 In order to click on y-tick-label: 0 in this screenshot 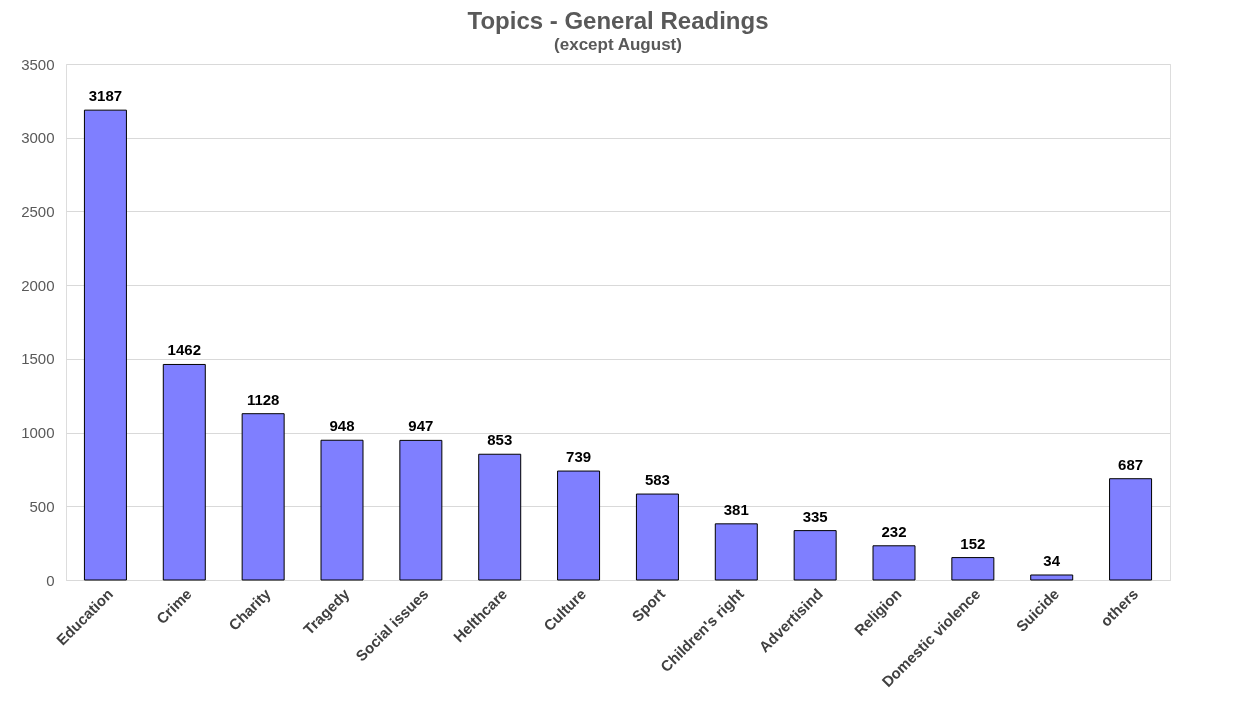, I will do `click(50, 580)`.